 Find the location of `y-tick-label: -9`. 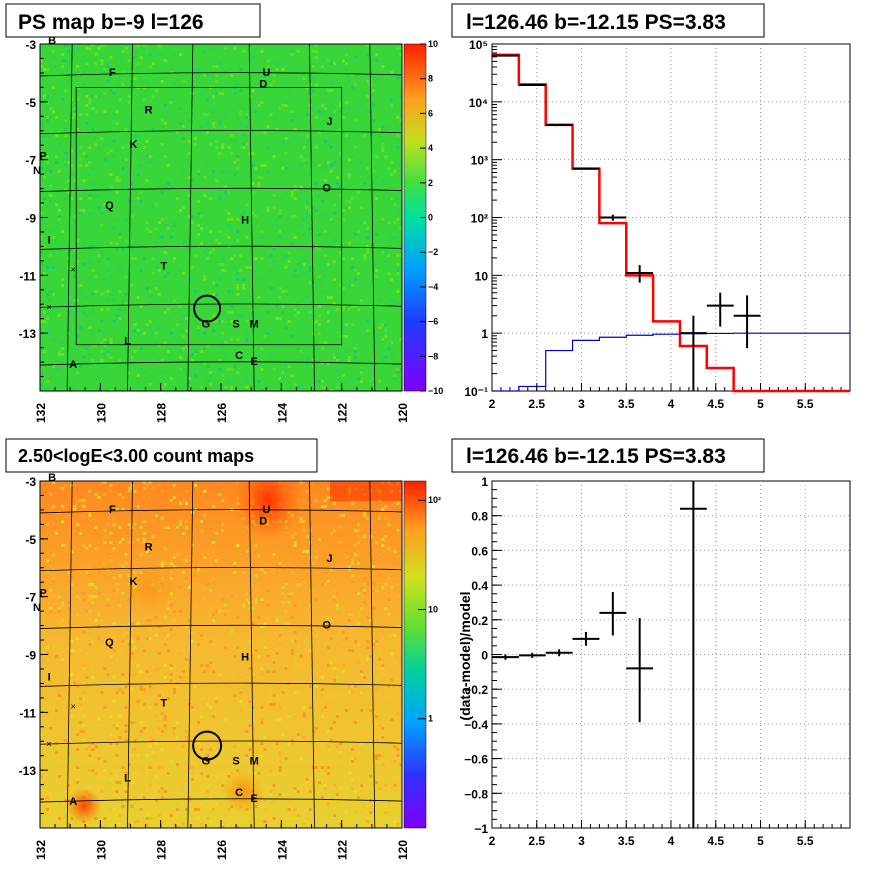

y-tick-label: -9 is located at coordinates (30, 656).